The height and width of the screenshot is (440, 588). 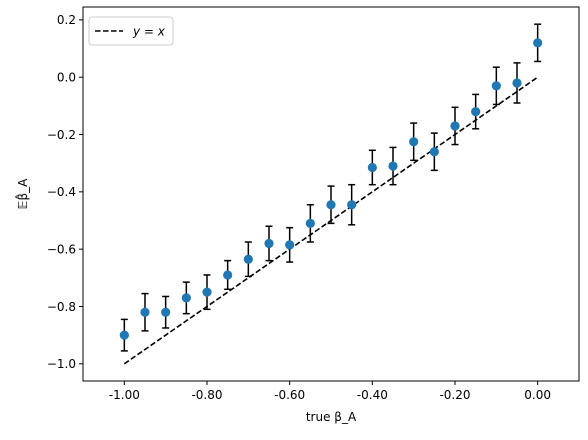 What do you see at coordinates (206, 395) in the screenshot?
I see `x-tick-label: -0.80` at bounding box center [206, 395].